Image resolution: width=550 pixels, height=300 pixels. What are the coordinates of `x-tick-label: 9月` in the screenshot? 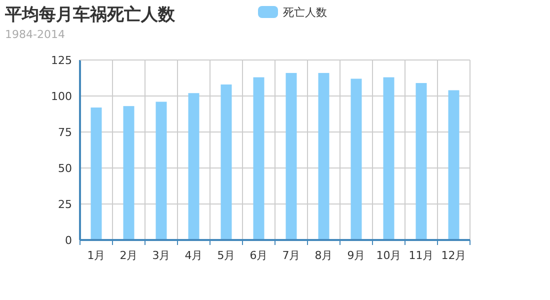 It's located at (356, 255).